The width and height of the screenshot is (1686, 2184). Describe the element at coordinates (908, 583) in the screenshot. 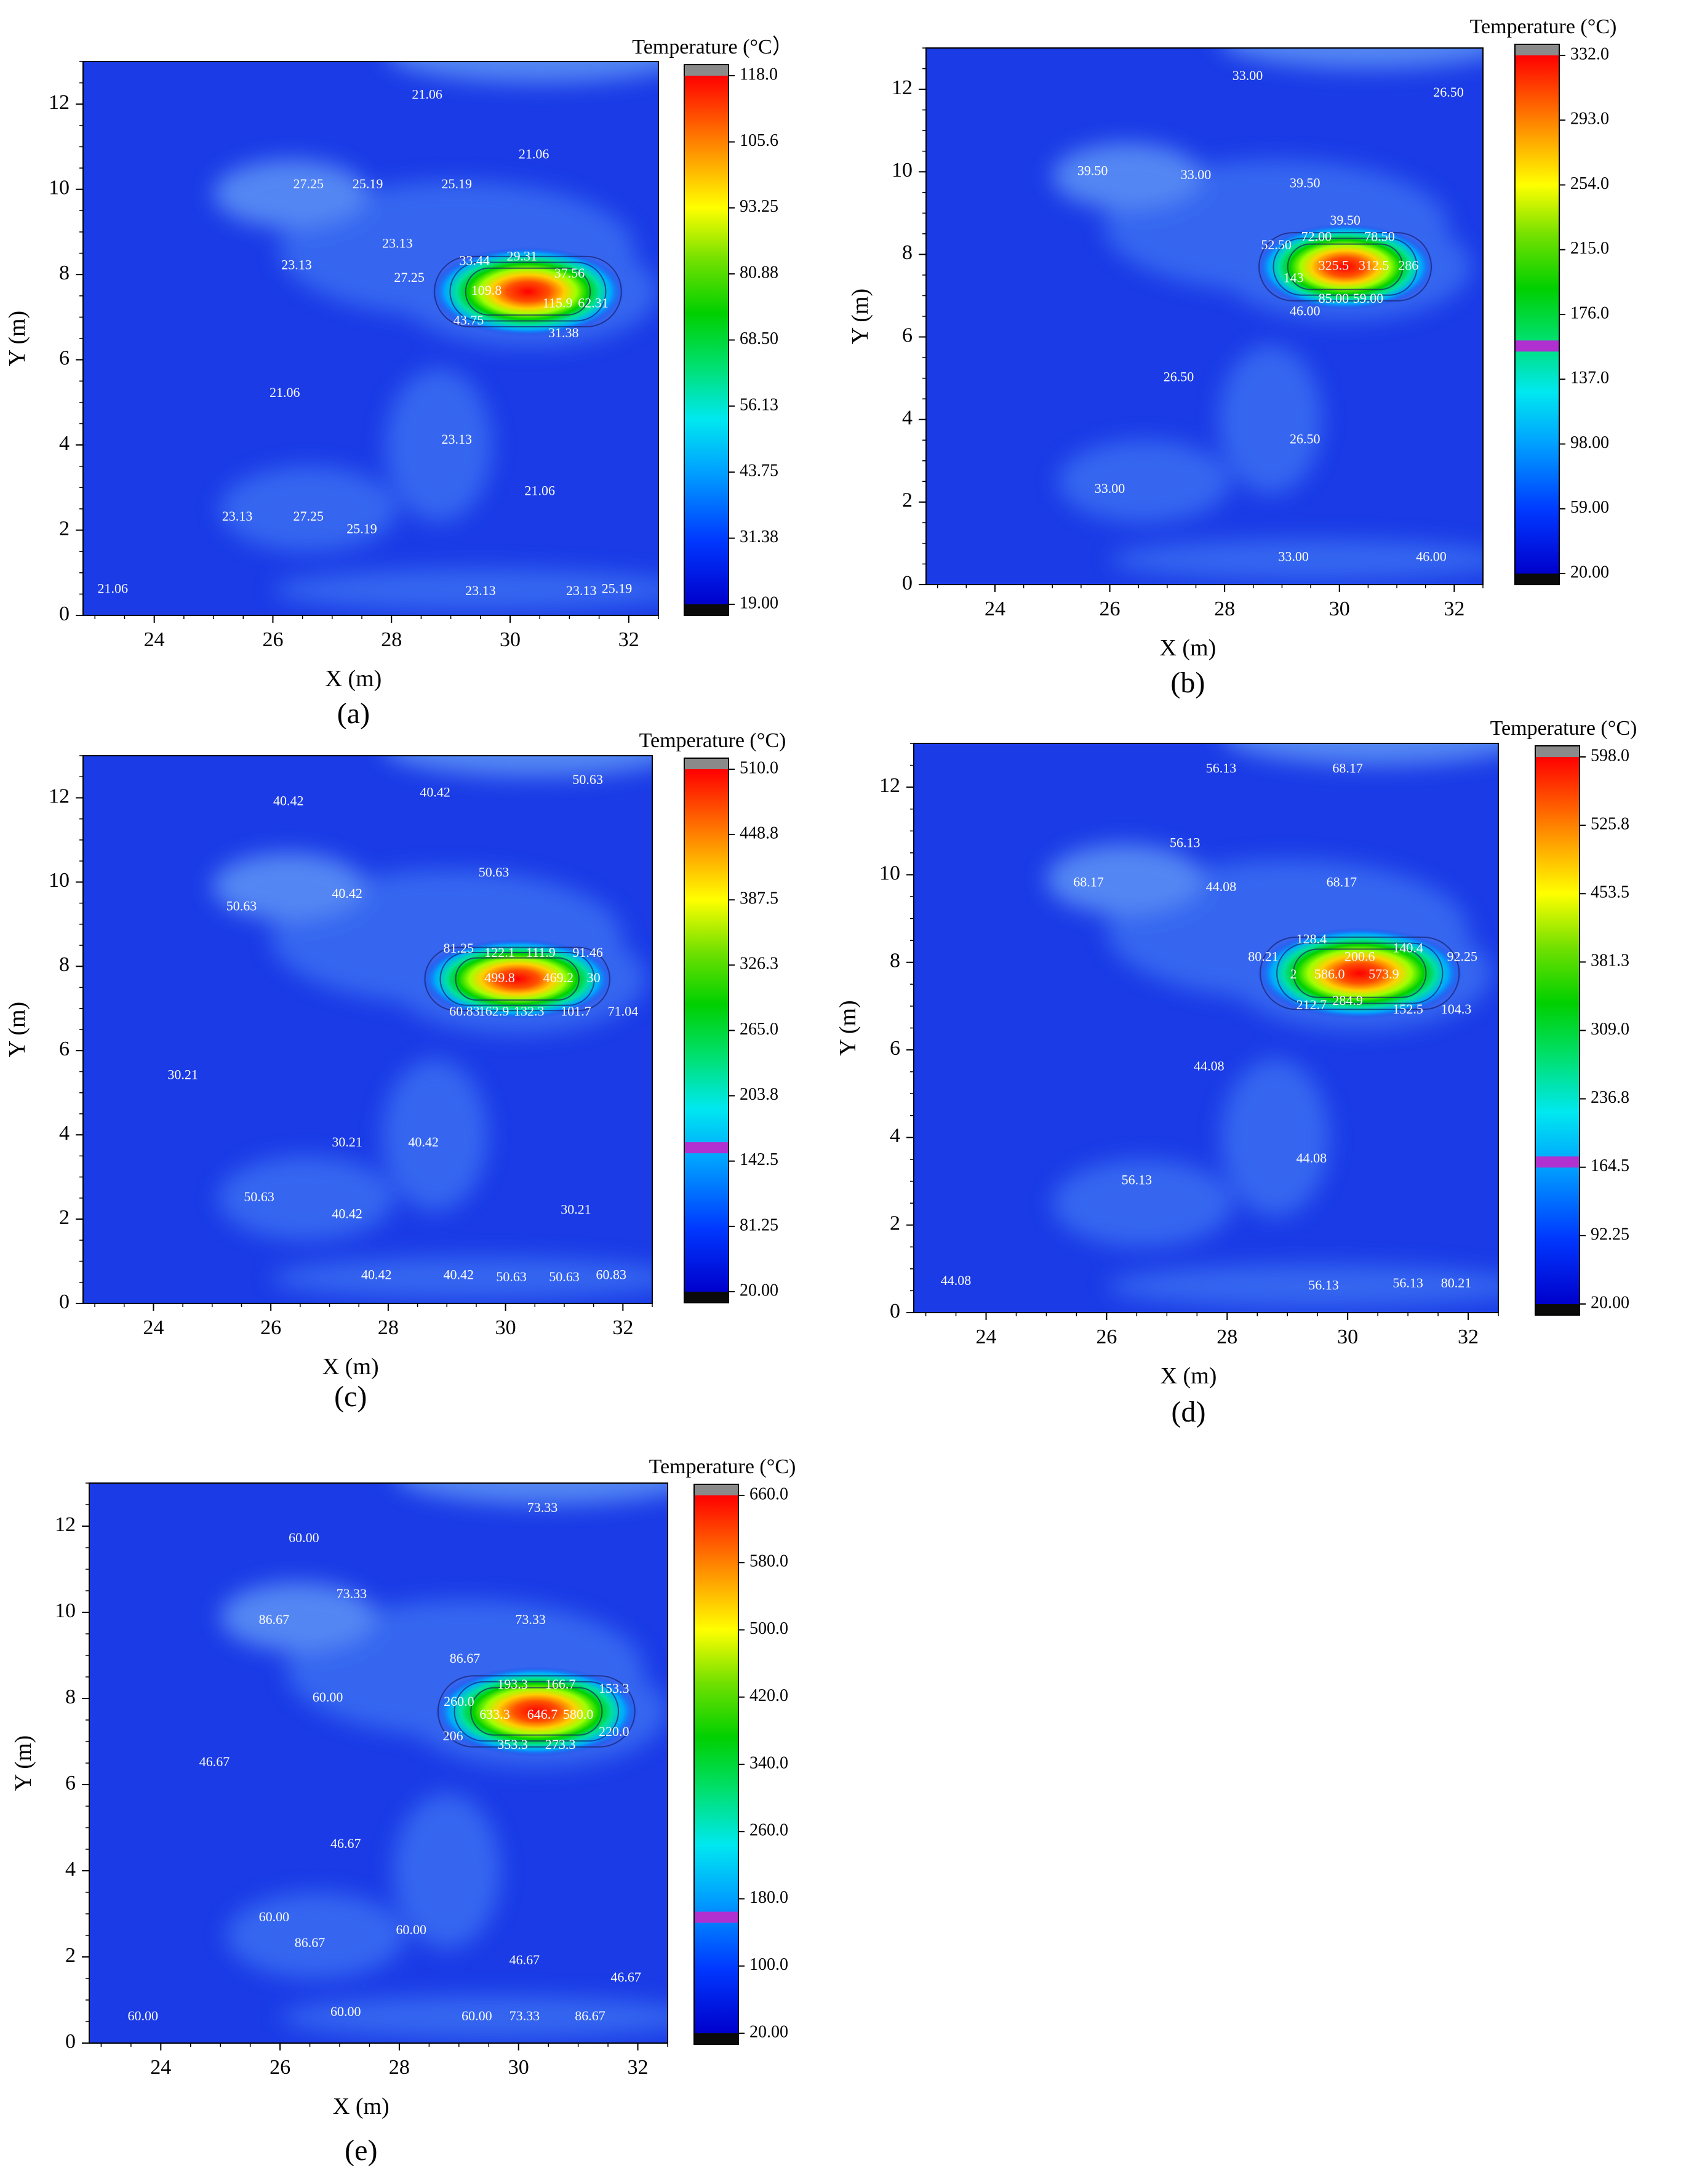

I see `y-tick-label: 0` at that location.